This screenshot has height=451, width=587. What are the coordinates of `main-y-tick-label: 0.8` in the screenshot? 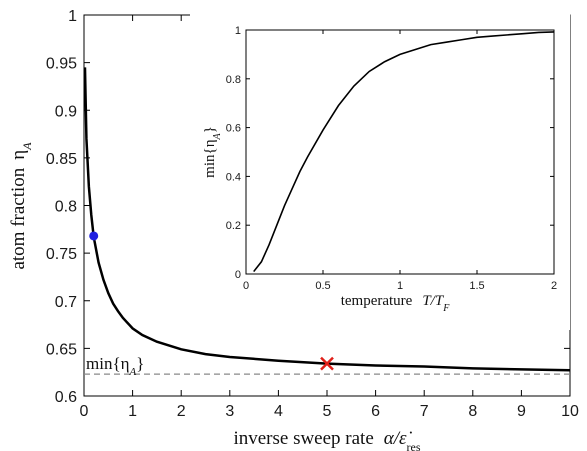 It's located at (66, 207).